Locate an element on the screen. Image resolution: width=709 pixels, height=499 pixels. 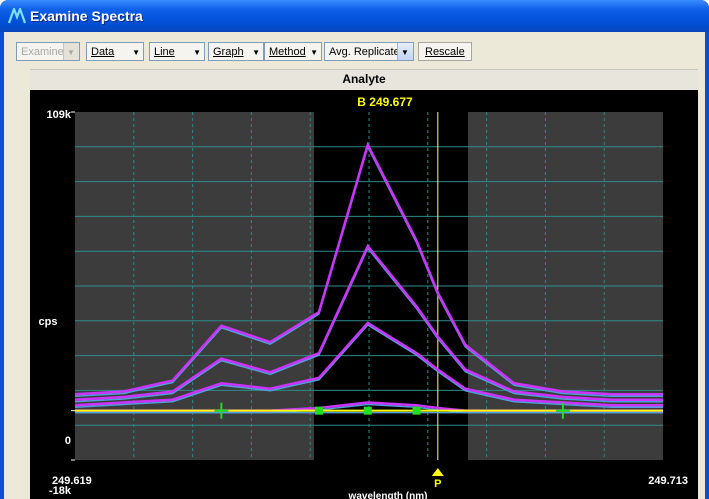
x-tick-max: 249.713 is located at coordinates (668, 481).